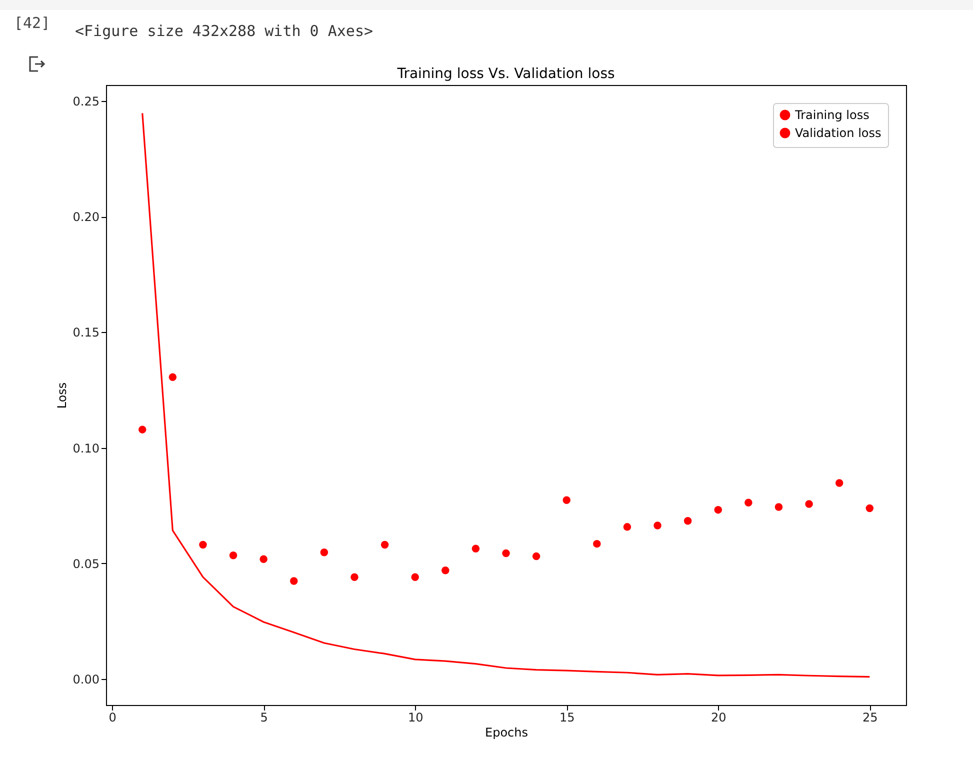 This screenshot has height=772, width=973. I want to click on x-tick-label: 5, so click(264, 717).